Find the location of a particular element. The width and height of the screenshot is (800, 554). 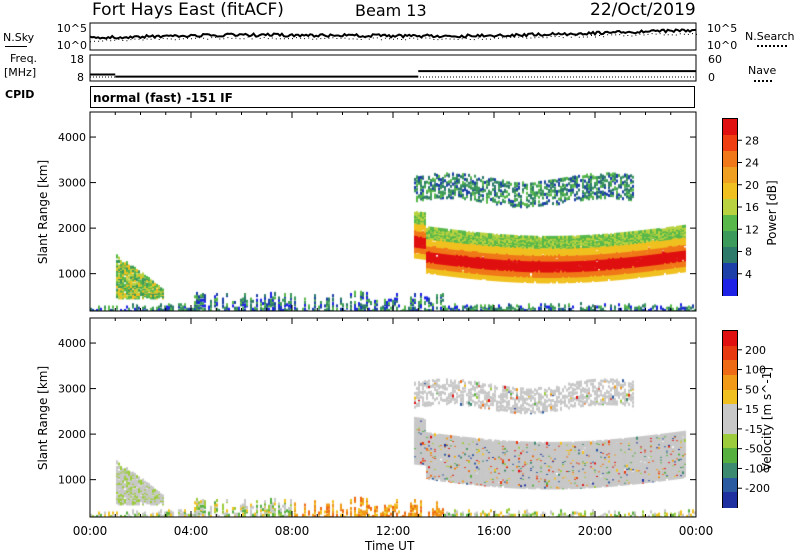

noise-tick-right-top: 10^5 is located at coordinates (722, 28).